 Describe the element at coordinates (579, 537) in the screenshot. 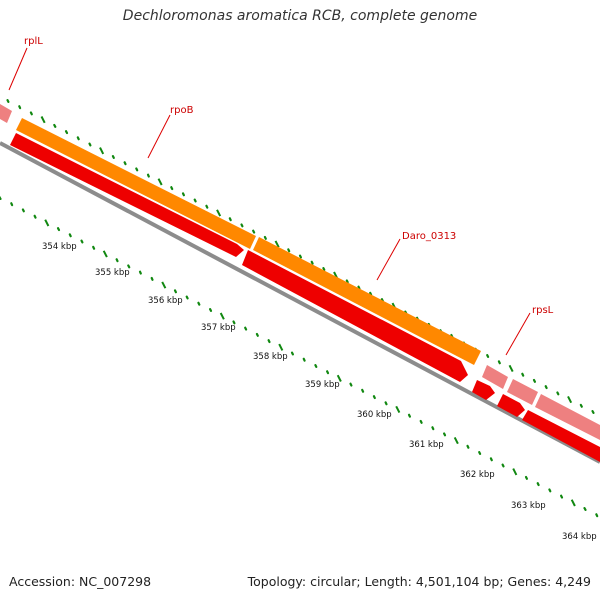

I see `kbp-tick-label: 364 kbp` at that location.